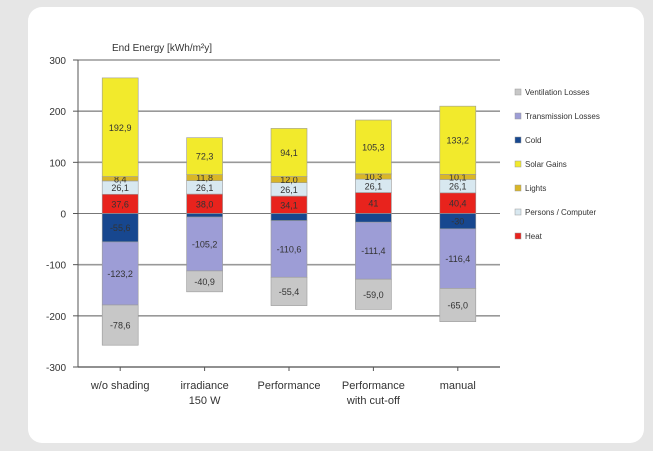  I want to click on y-tick-label: -200, so click(56, 317).